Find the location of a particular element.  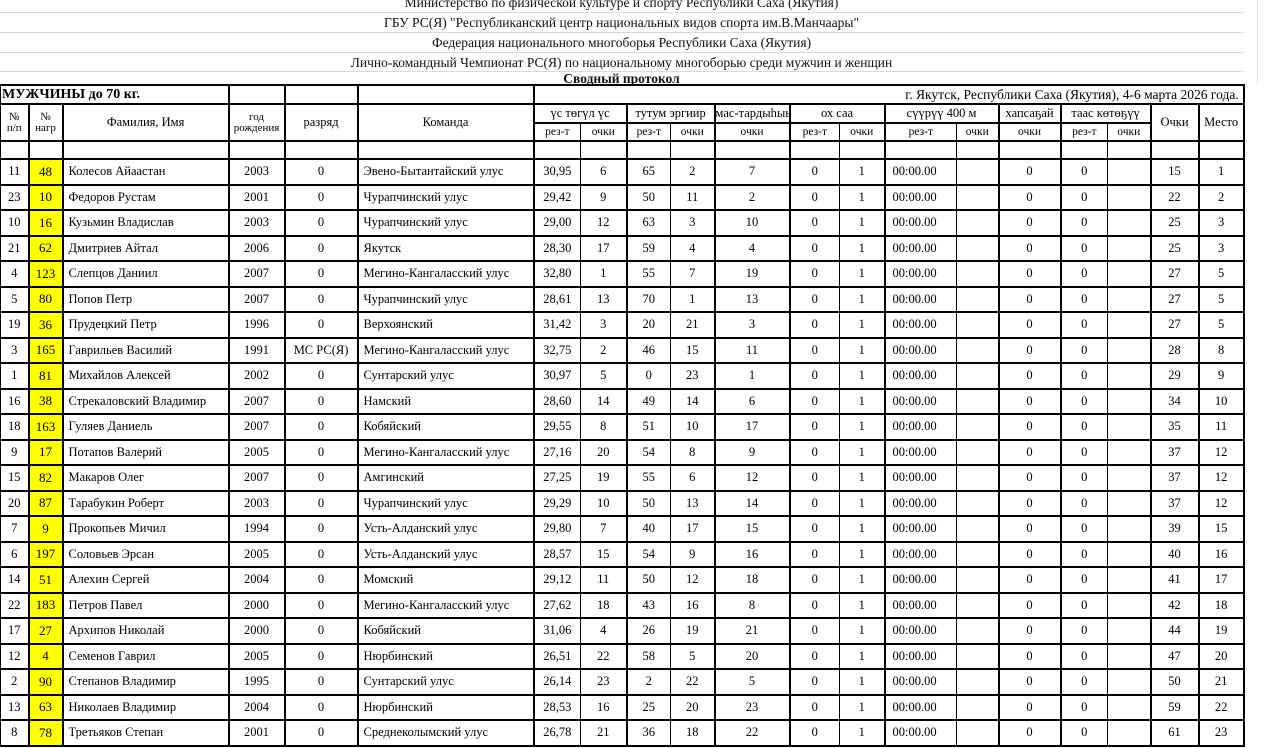

table-cell: 1994 is located at coordinates (257, 529).